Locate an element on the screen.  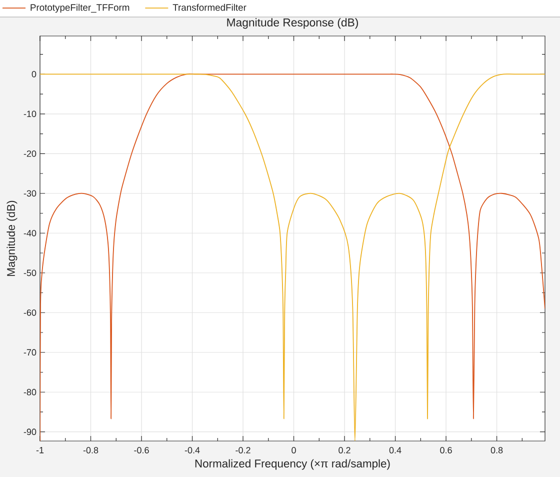
x-tick-label: -0.4 is located at coordinates (192, 450).